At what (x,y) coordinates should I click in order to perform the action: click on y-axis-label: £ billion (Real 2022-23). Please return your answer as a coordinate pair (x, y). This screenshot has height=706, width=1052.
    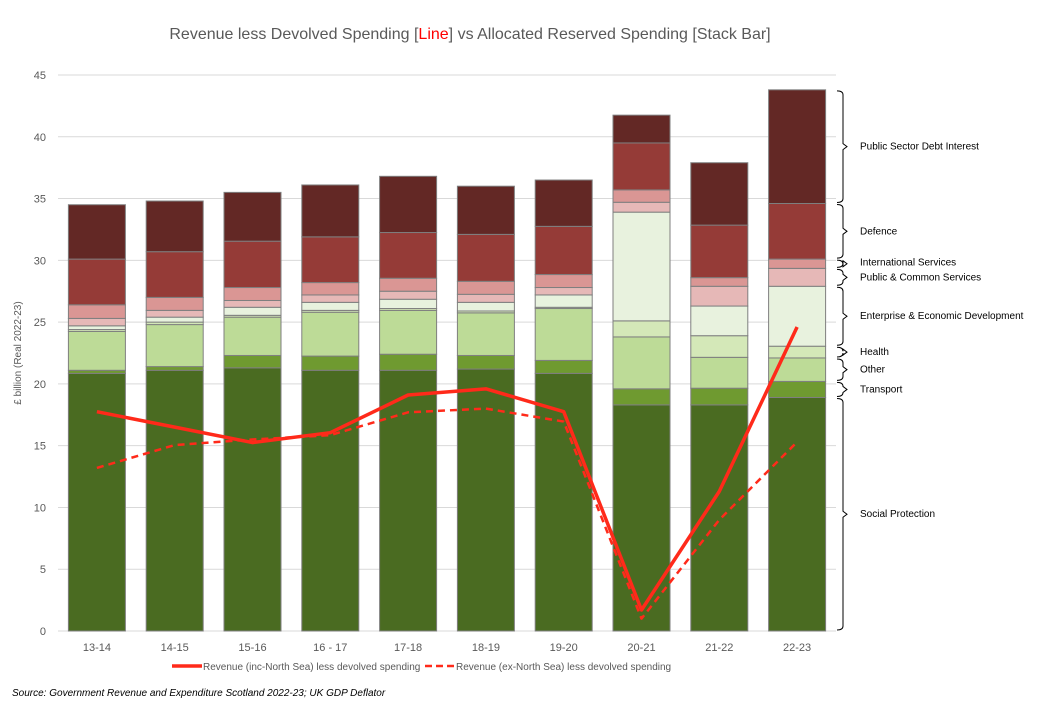
    Looking at the image, I should click on (18, 352).